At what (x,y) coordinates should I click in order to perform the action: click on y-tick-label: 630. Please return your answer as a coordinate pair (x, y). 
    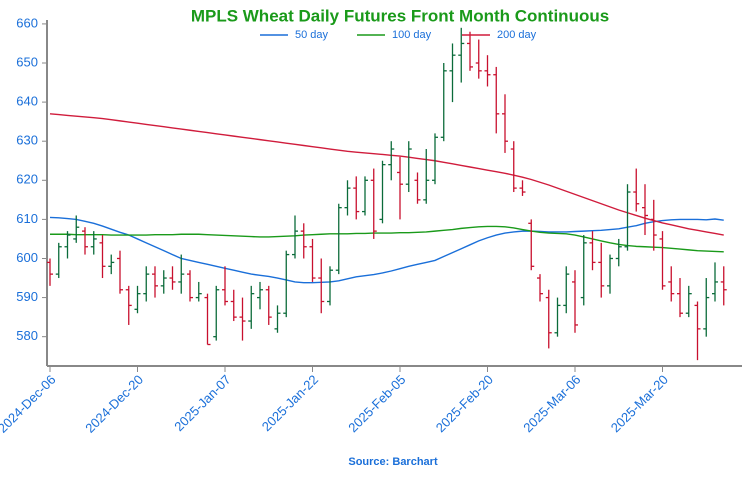
    Looking at the image, I should click on (27, 140).